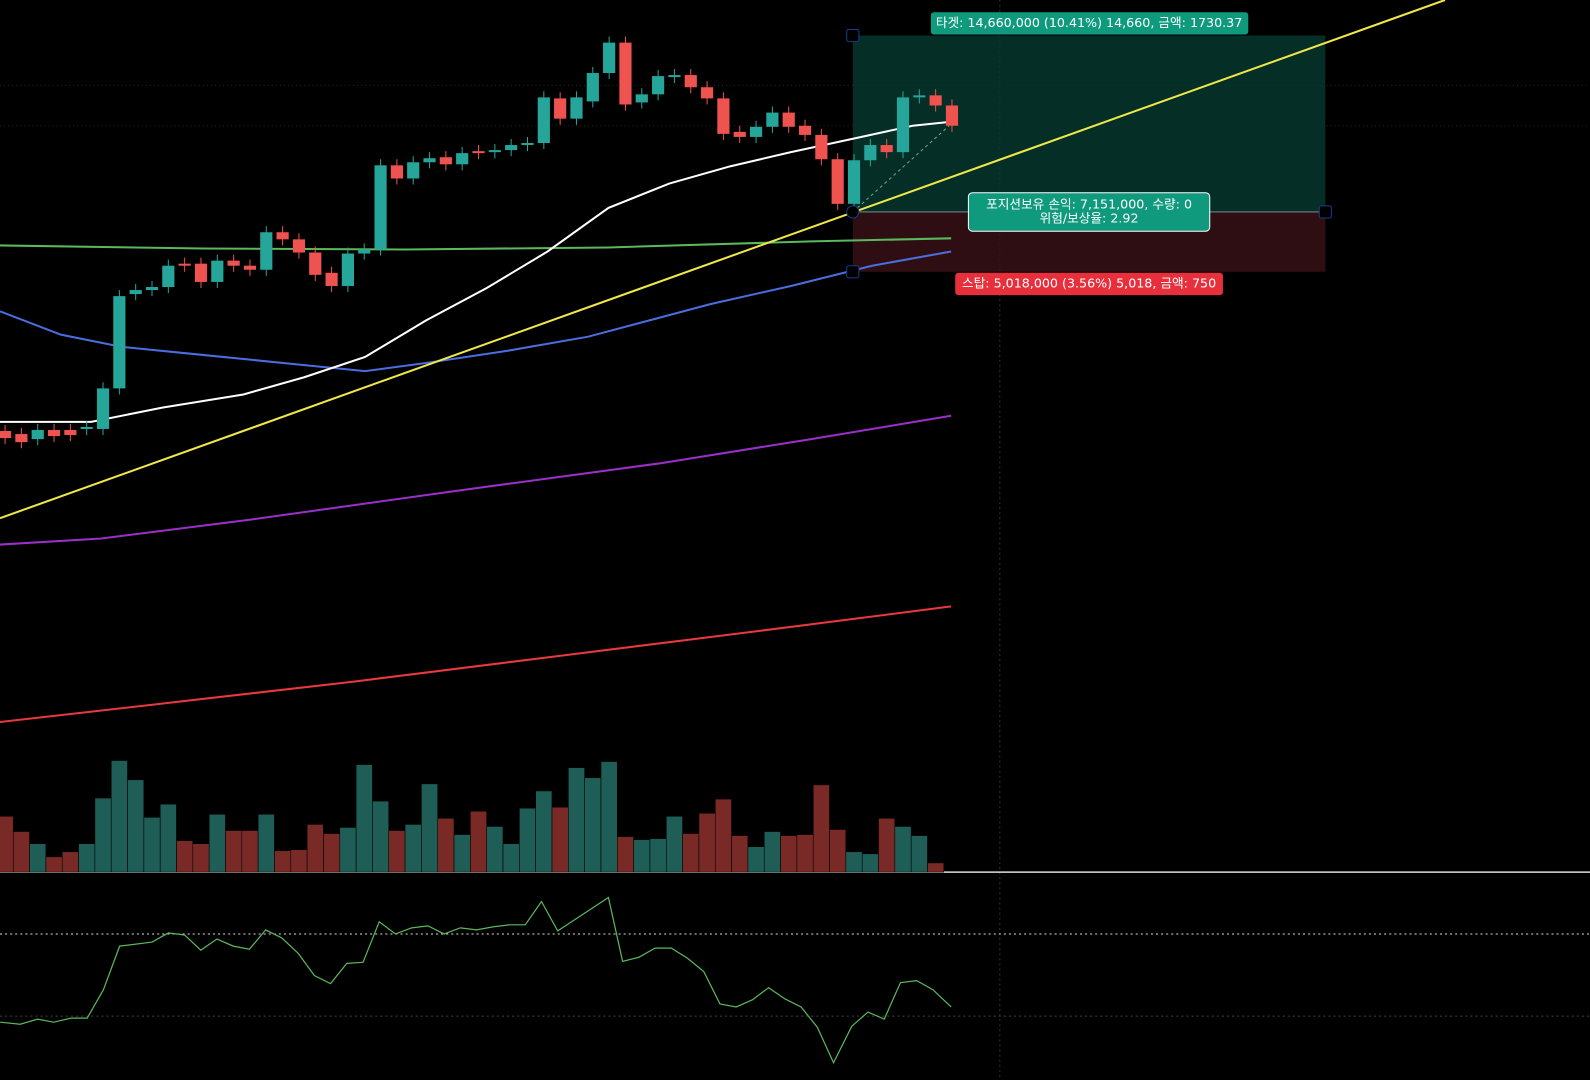 Image resolution: width=1590 pixels, height=1080 pixels. Describe the element at coordinates (476, 980) in the screenshot. I see `rsi-line` at that location.